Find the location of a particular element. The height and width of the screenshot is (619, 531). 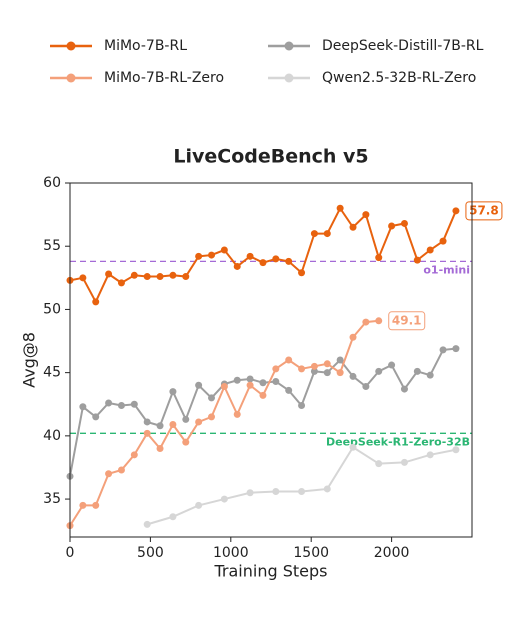

reference-label: DeepSeek-R1-Zero-32B is located at coordinates (398, 441).